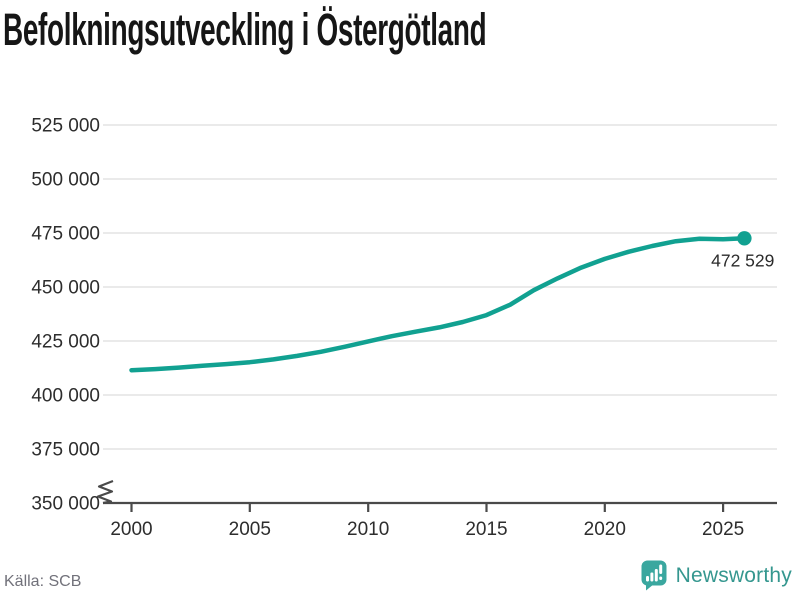  I want to click on y-tick-label: 350 000, so click(65, 504).